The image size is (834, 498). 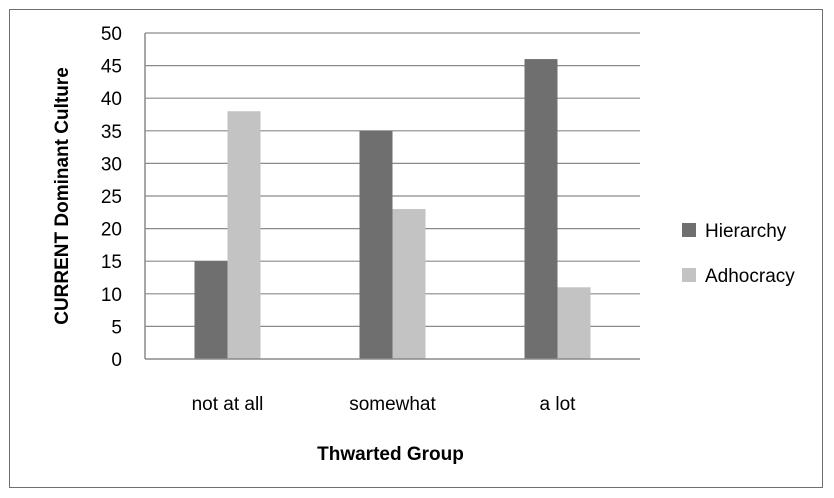 I want to click on y-tick-label: 5, so click(x=116, y=327).